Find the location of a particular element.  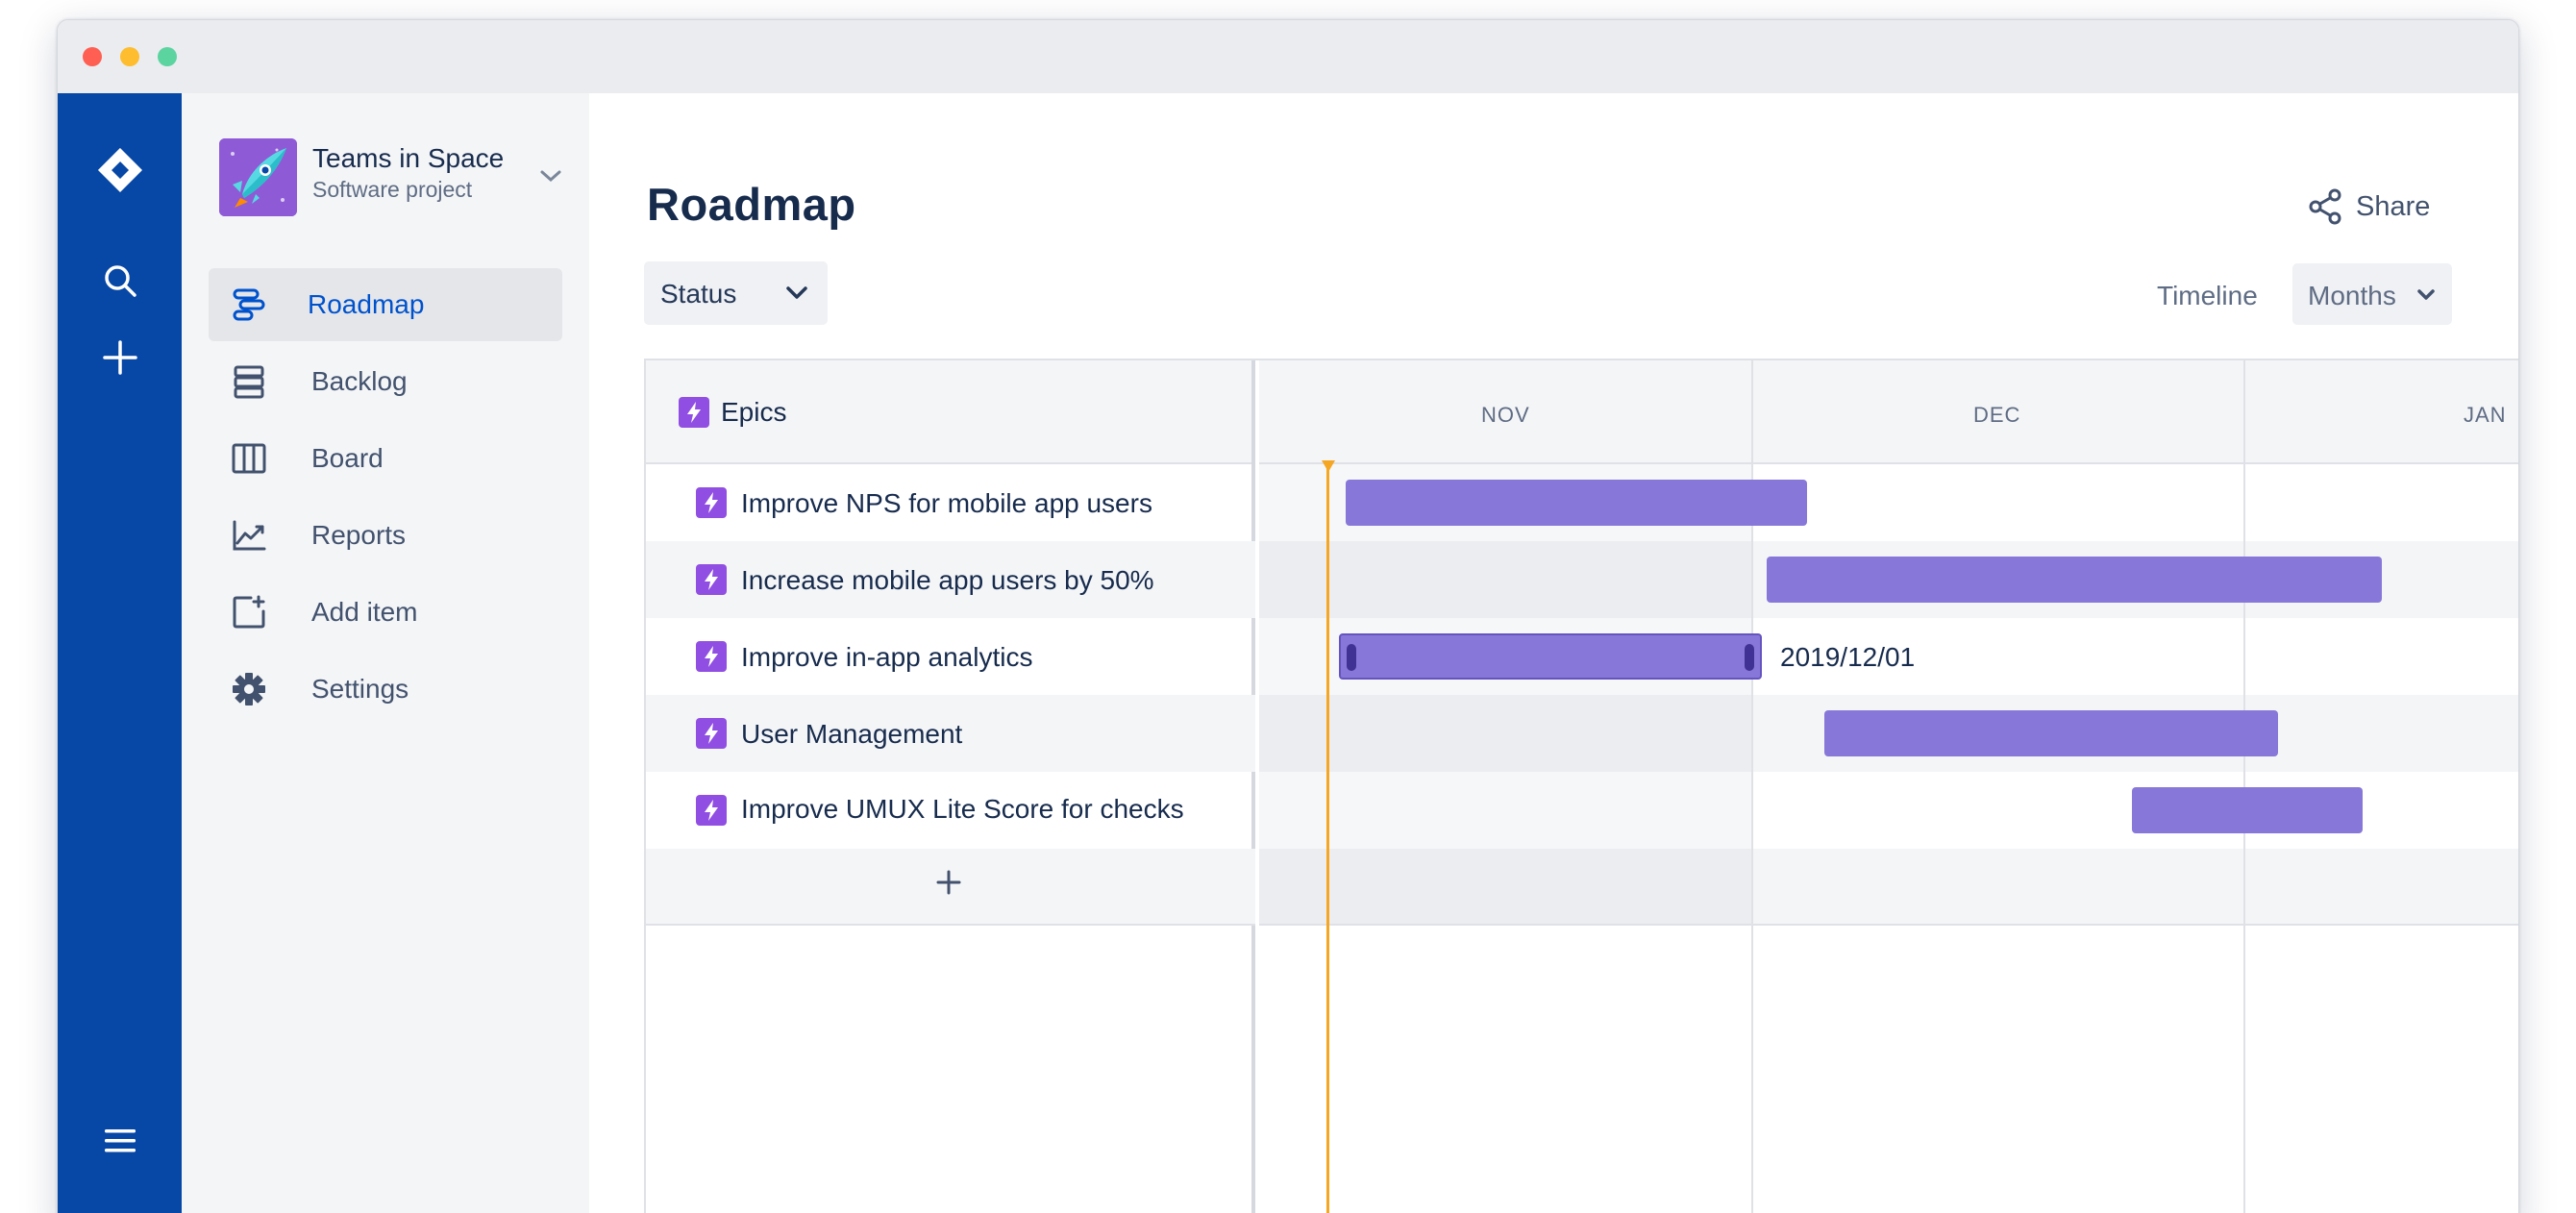

bar-start-handle is located at coordinates (1352, 657).